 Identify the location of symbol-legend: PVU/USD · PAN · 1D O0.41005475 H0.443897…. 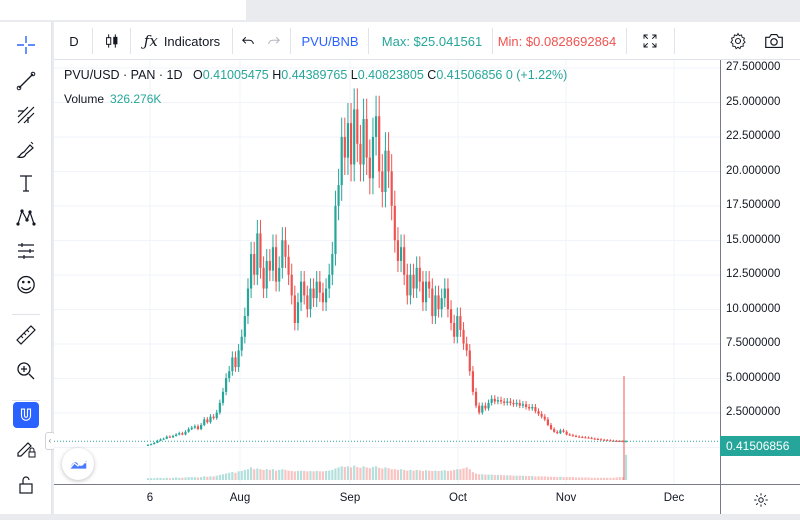
(315, 75).